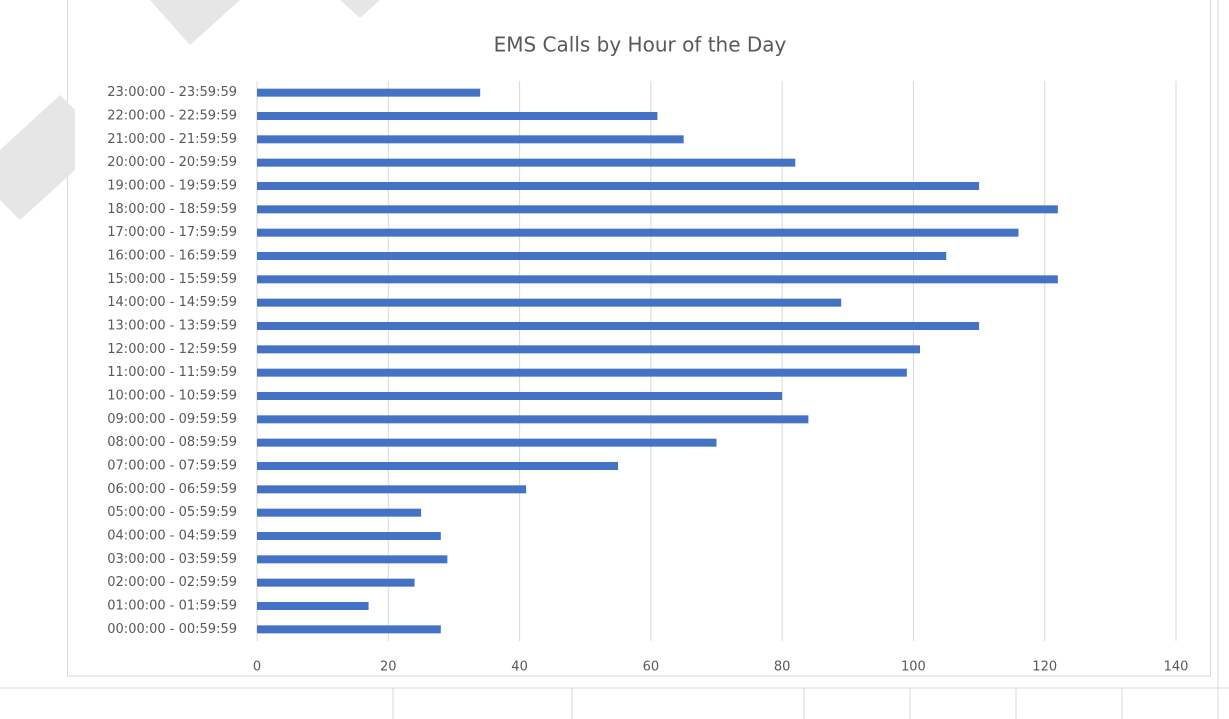 Image resolution: width=1229 pixels, height=719 pixels. I want to click on y-tick-label: 10:00:00 - 10:59:59, so click(172, 396).